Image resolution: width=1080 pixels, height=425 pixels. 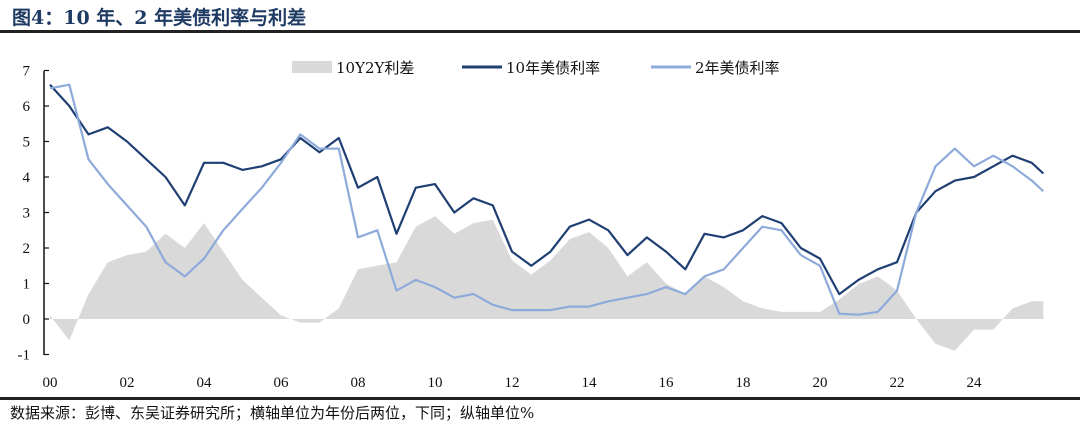 What do you see at coordinates (27, 107) in the screenshot?
I see `y-tick-label: 6` at bounding box center [27, 107].